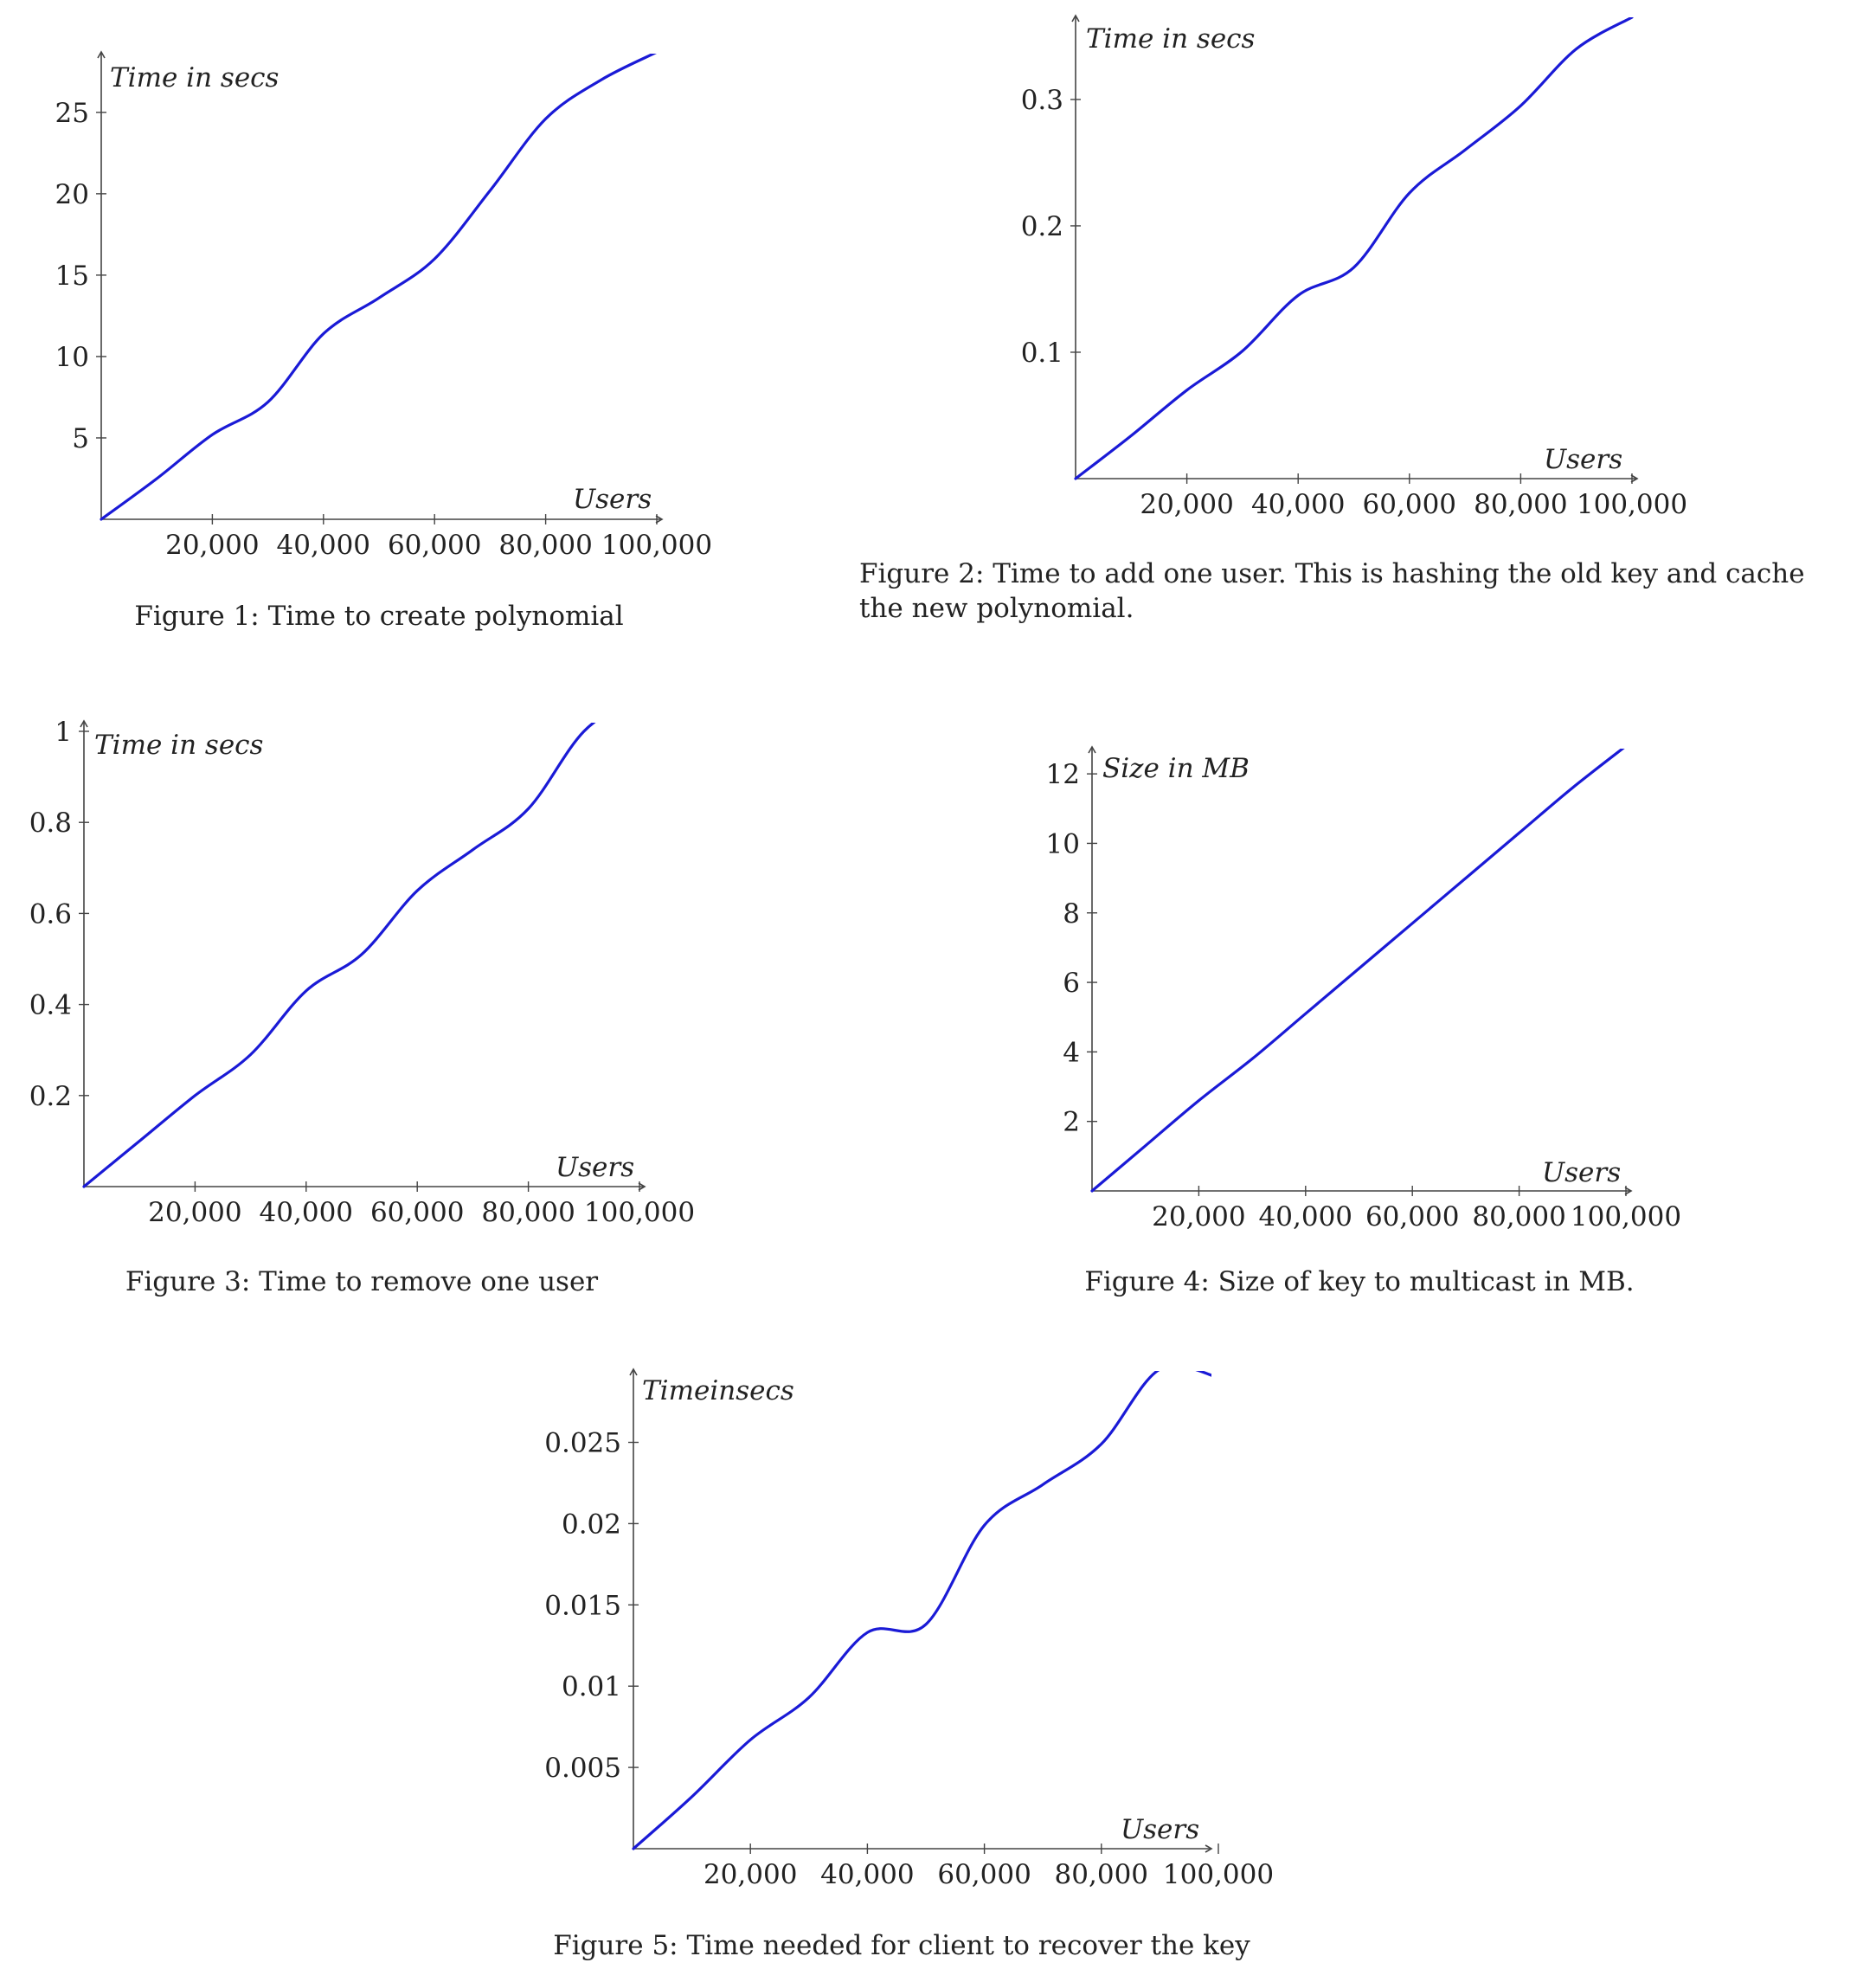 Image resolution: width=1876 pixels, height=1969 pixels. Describe the element at coordinates (1632, 504) in the screenshot. I see `chart-2-x-tick-label: 100,000` at that location.